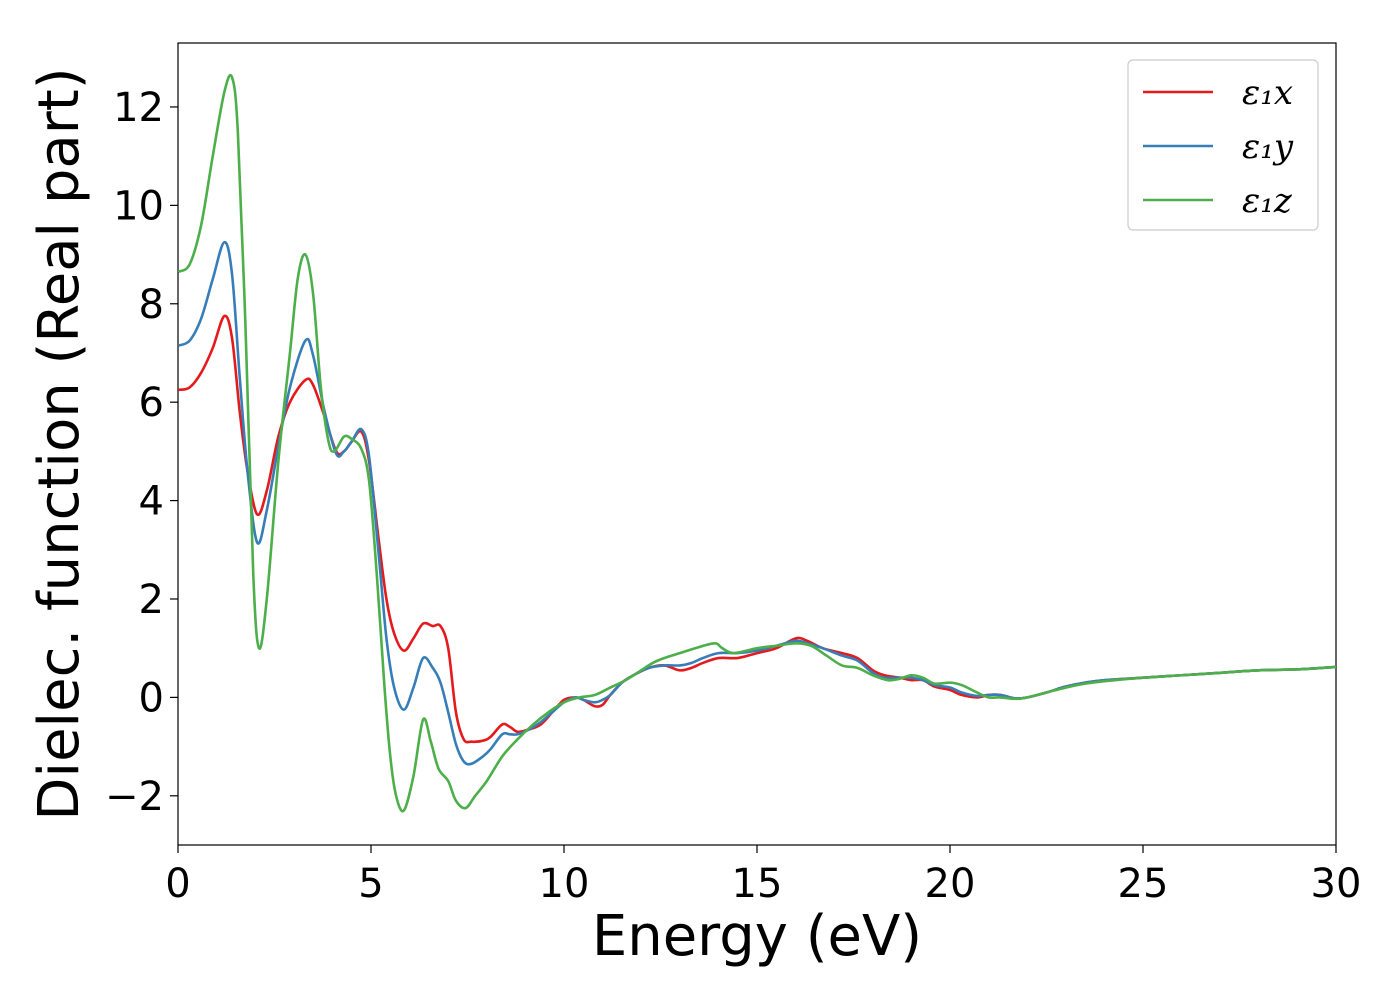 This screenshot has height=1000, width=1400. What do you see at coordinates (757, 936) in the screenshot?
I see `x-axis-label: Energy (eV)` at bounding box center [757, 936].